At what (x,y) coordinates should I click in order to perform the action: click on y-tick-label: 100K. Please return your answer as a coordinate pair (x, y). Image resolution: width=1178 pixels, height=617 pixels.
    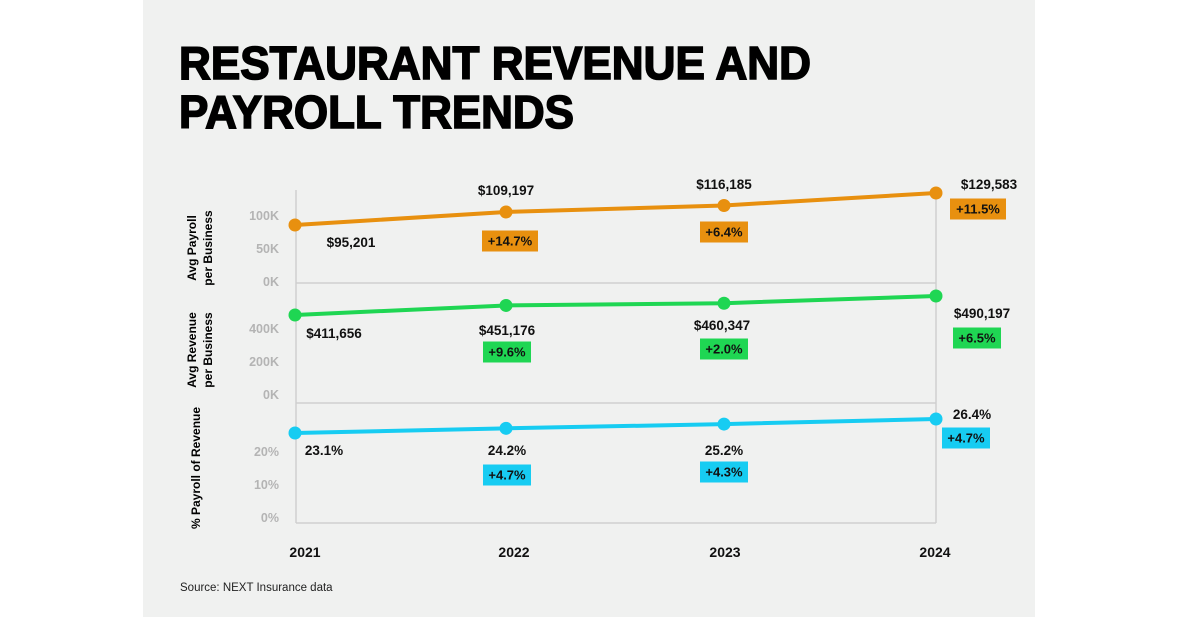
    Looking at the image, I should click on (264, 216).